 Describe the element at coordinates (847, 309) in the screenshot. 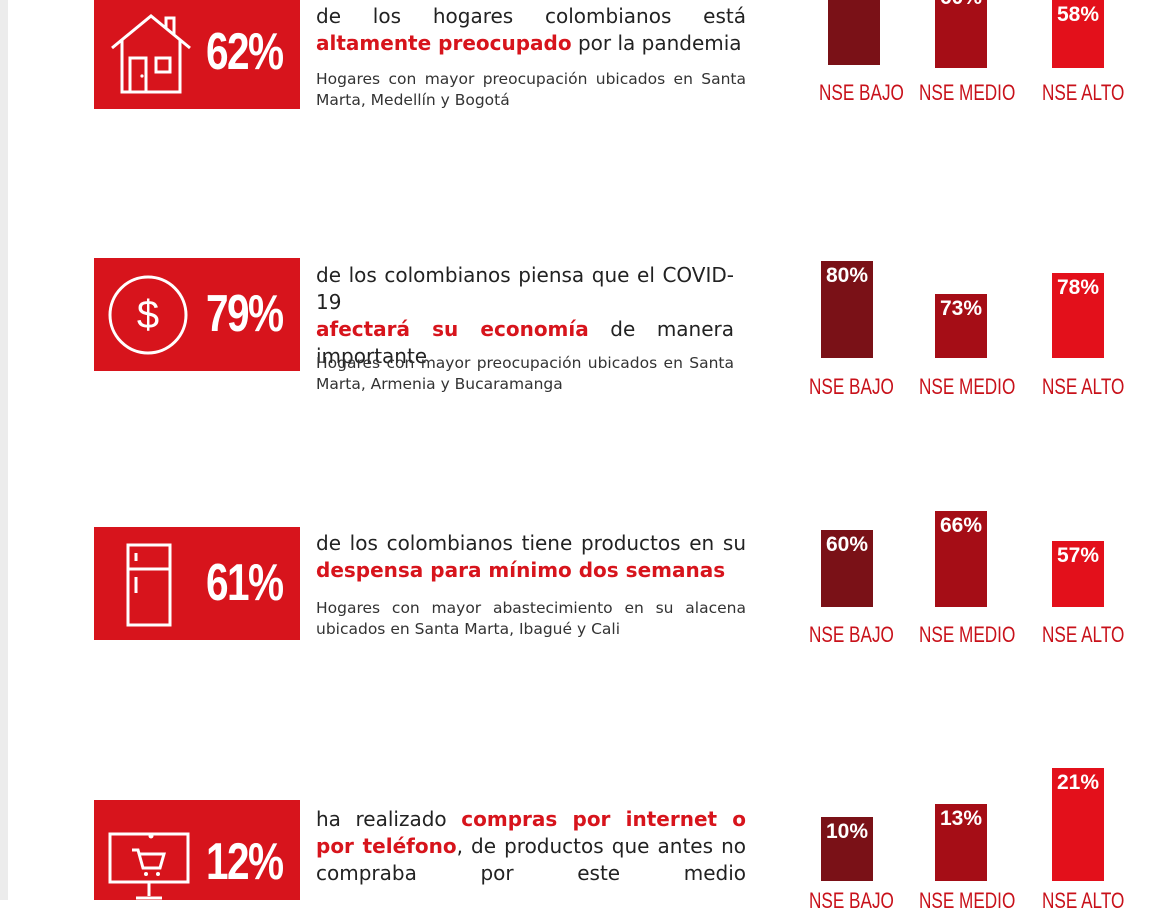

I see `bar-nse-bajo: 80%` at that location.